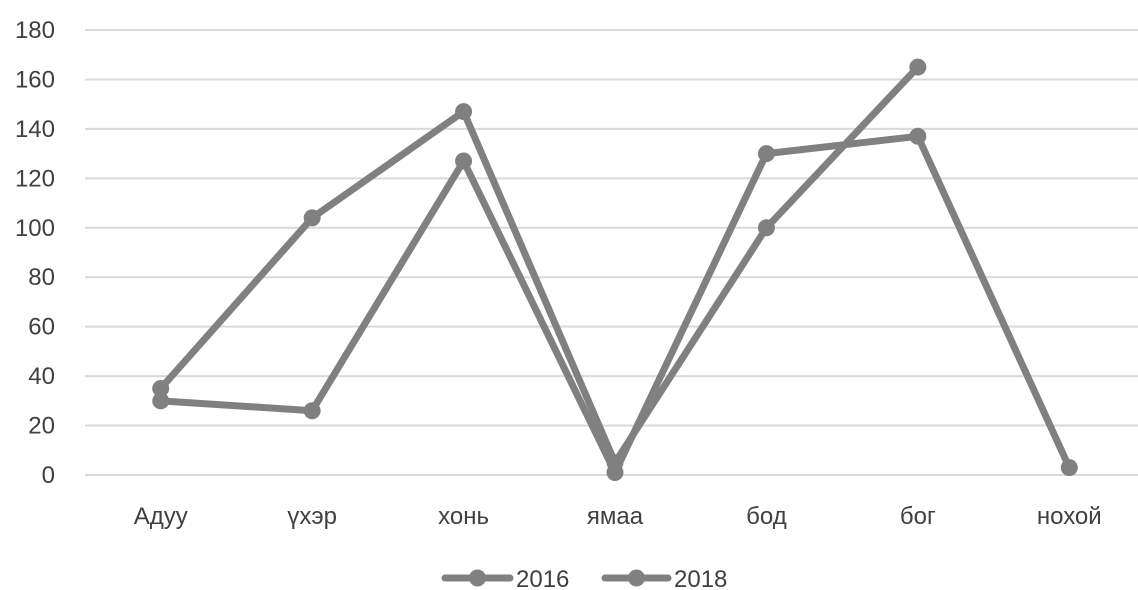 This screenshot has width=1138, height=590. I want to click on y-tick-label: 120, so click(35, 178).